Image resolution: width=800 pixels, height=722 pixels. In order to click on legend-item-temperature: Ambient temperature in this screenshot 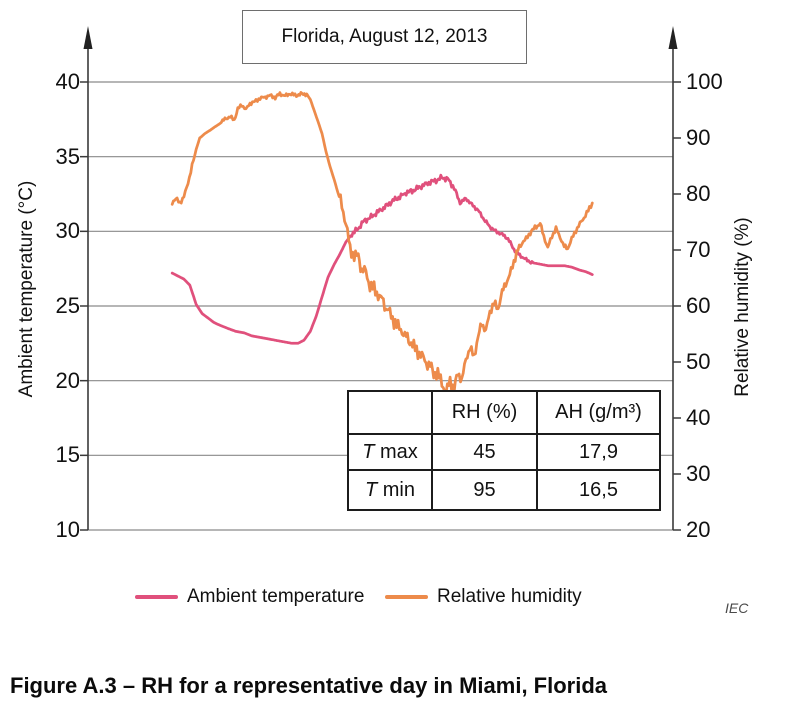, I will do `click(249, 597)`.